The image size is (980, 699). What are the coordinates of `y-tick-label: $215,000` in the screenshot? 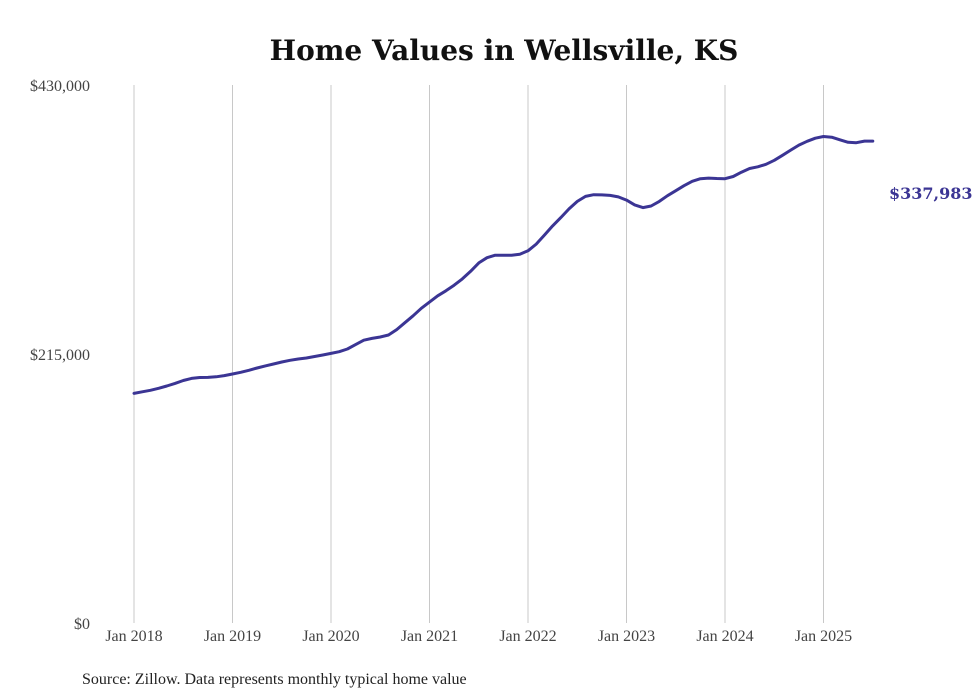 It's located at (60, 355).